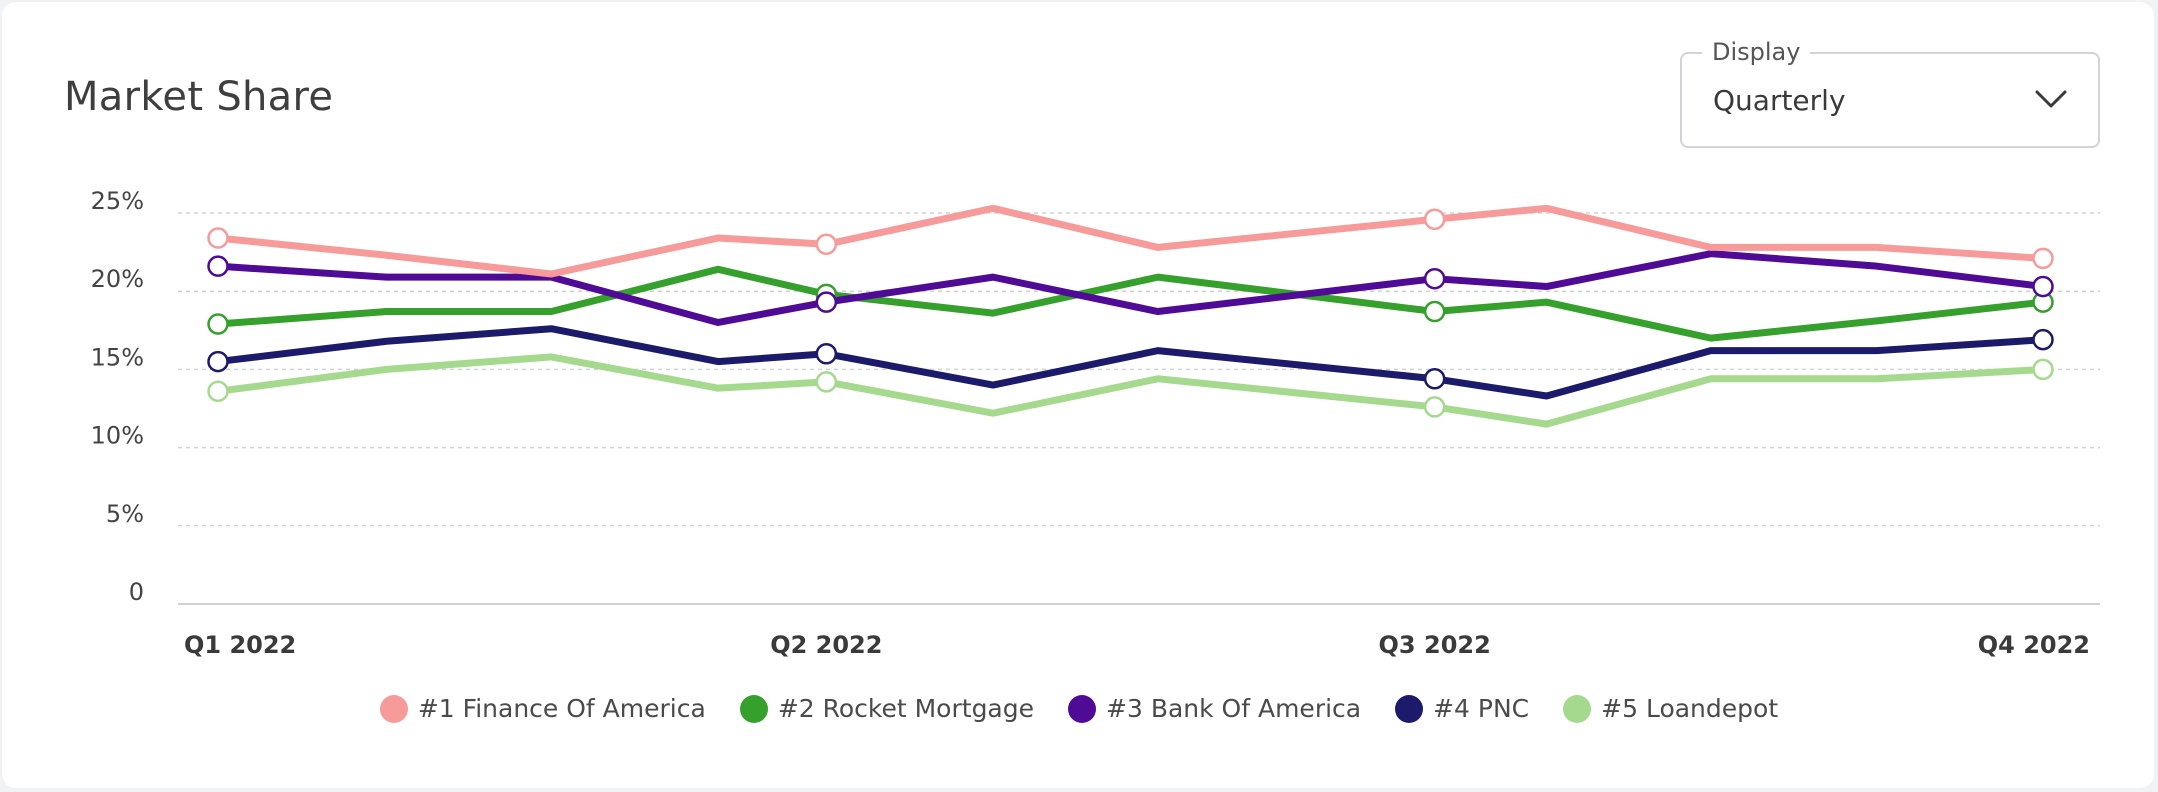 Image resolution: width=2158 pixels, height=792 pixels. I want to click on y-tick-label: 5%, so click(125, 514).